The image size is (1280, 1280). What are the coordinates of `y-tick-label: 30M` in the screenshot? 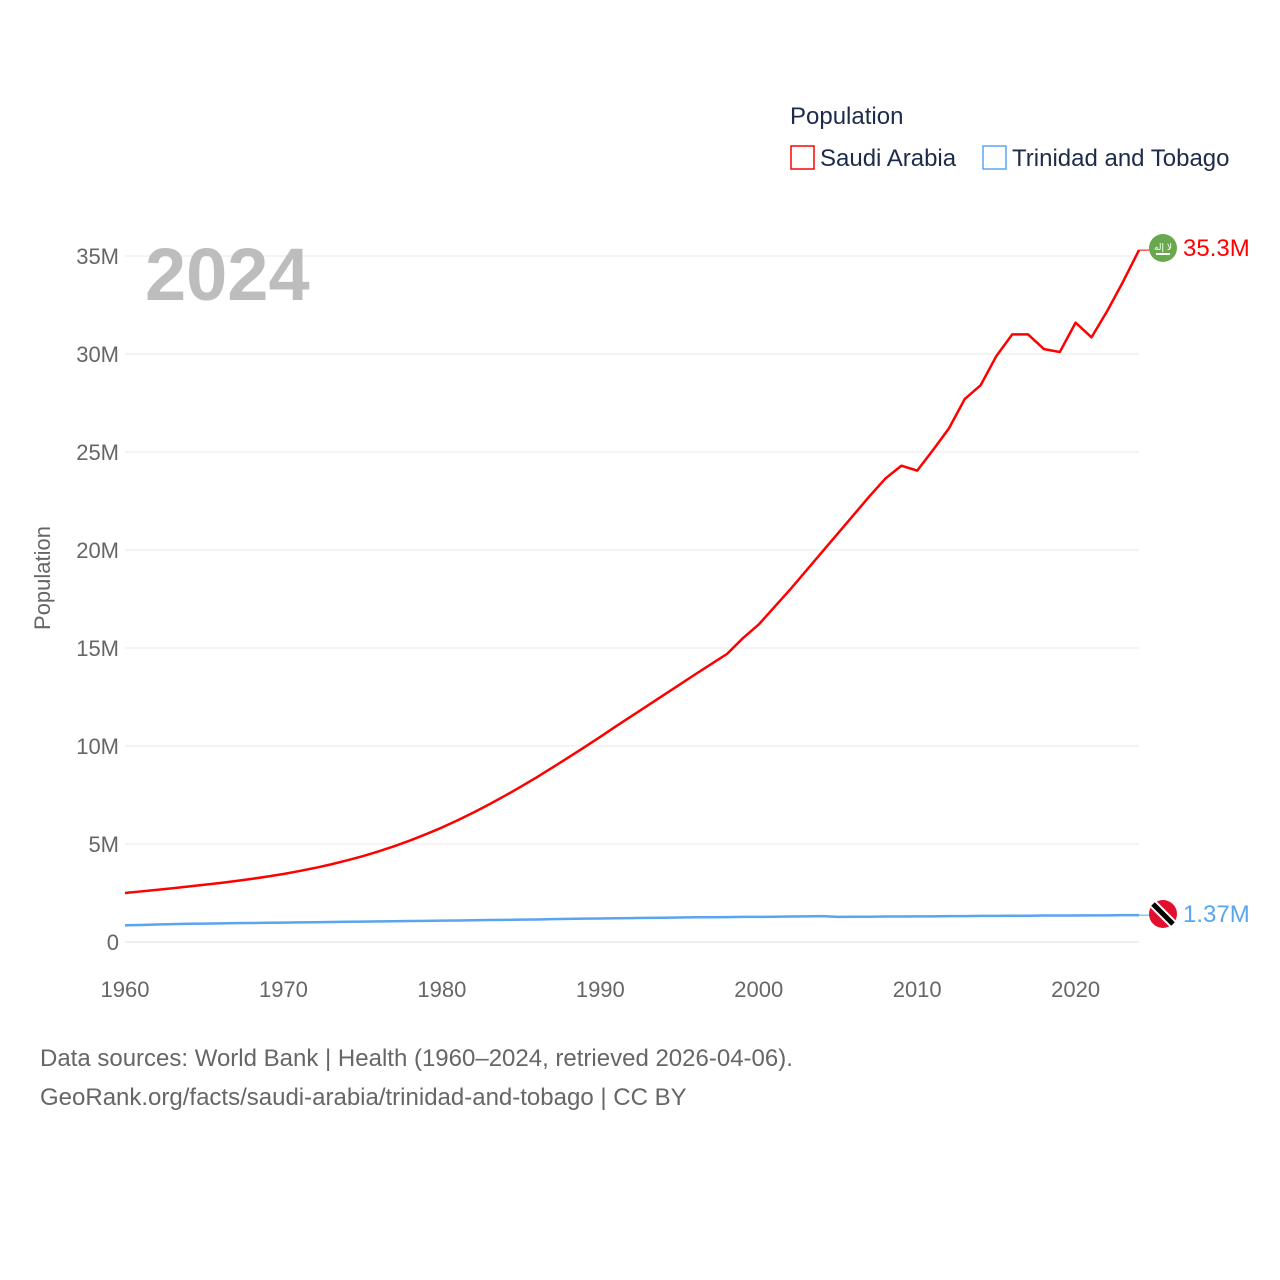 It's located at (97, 354).